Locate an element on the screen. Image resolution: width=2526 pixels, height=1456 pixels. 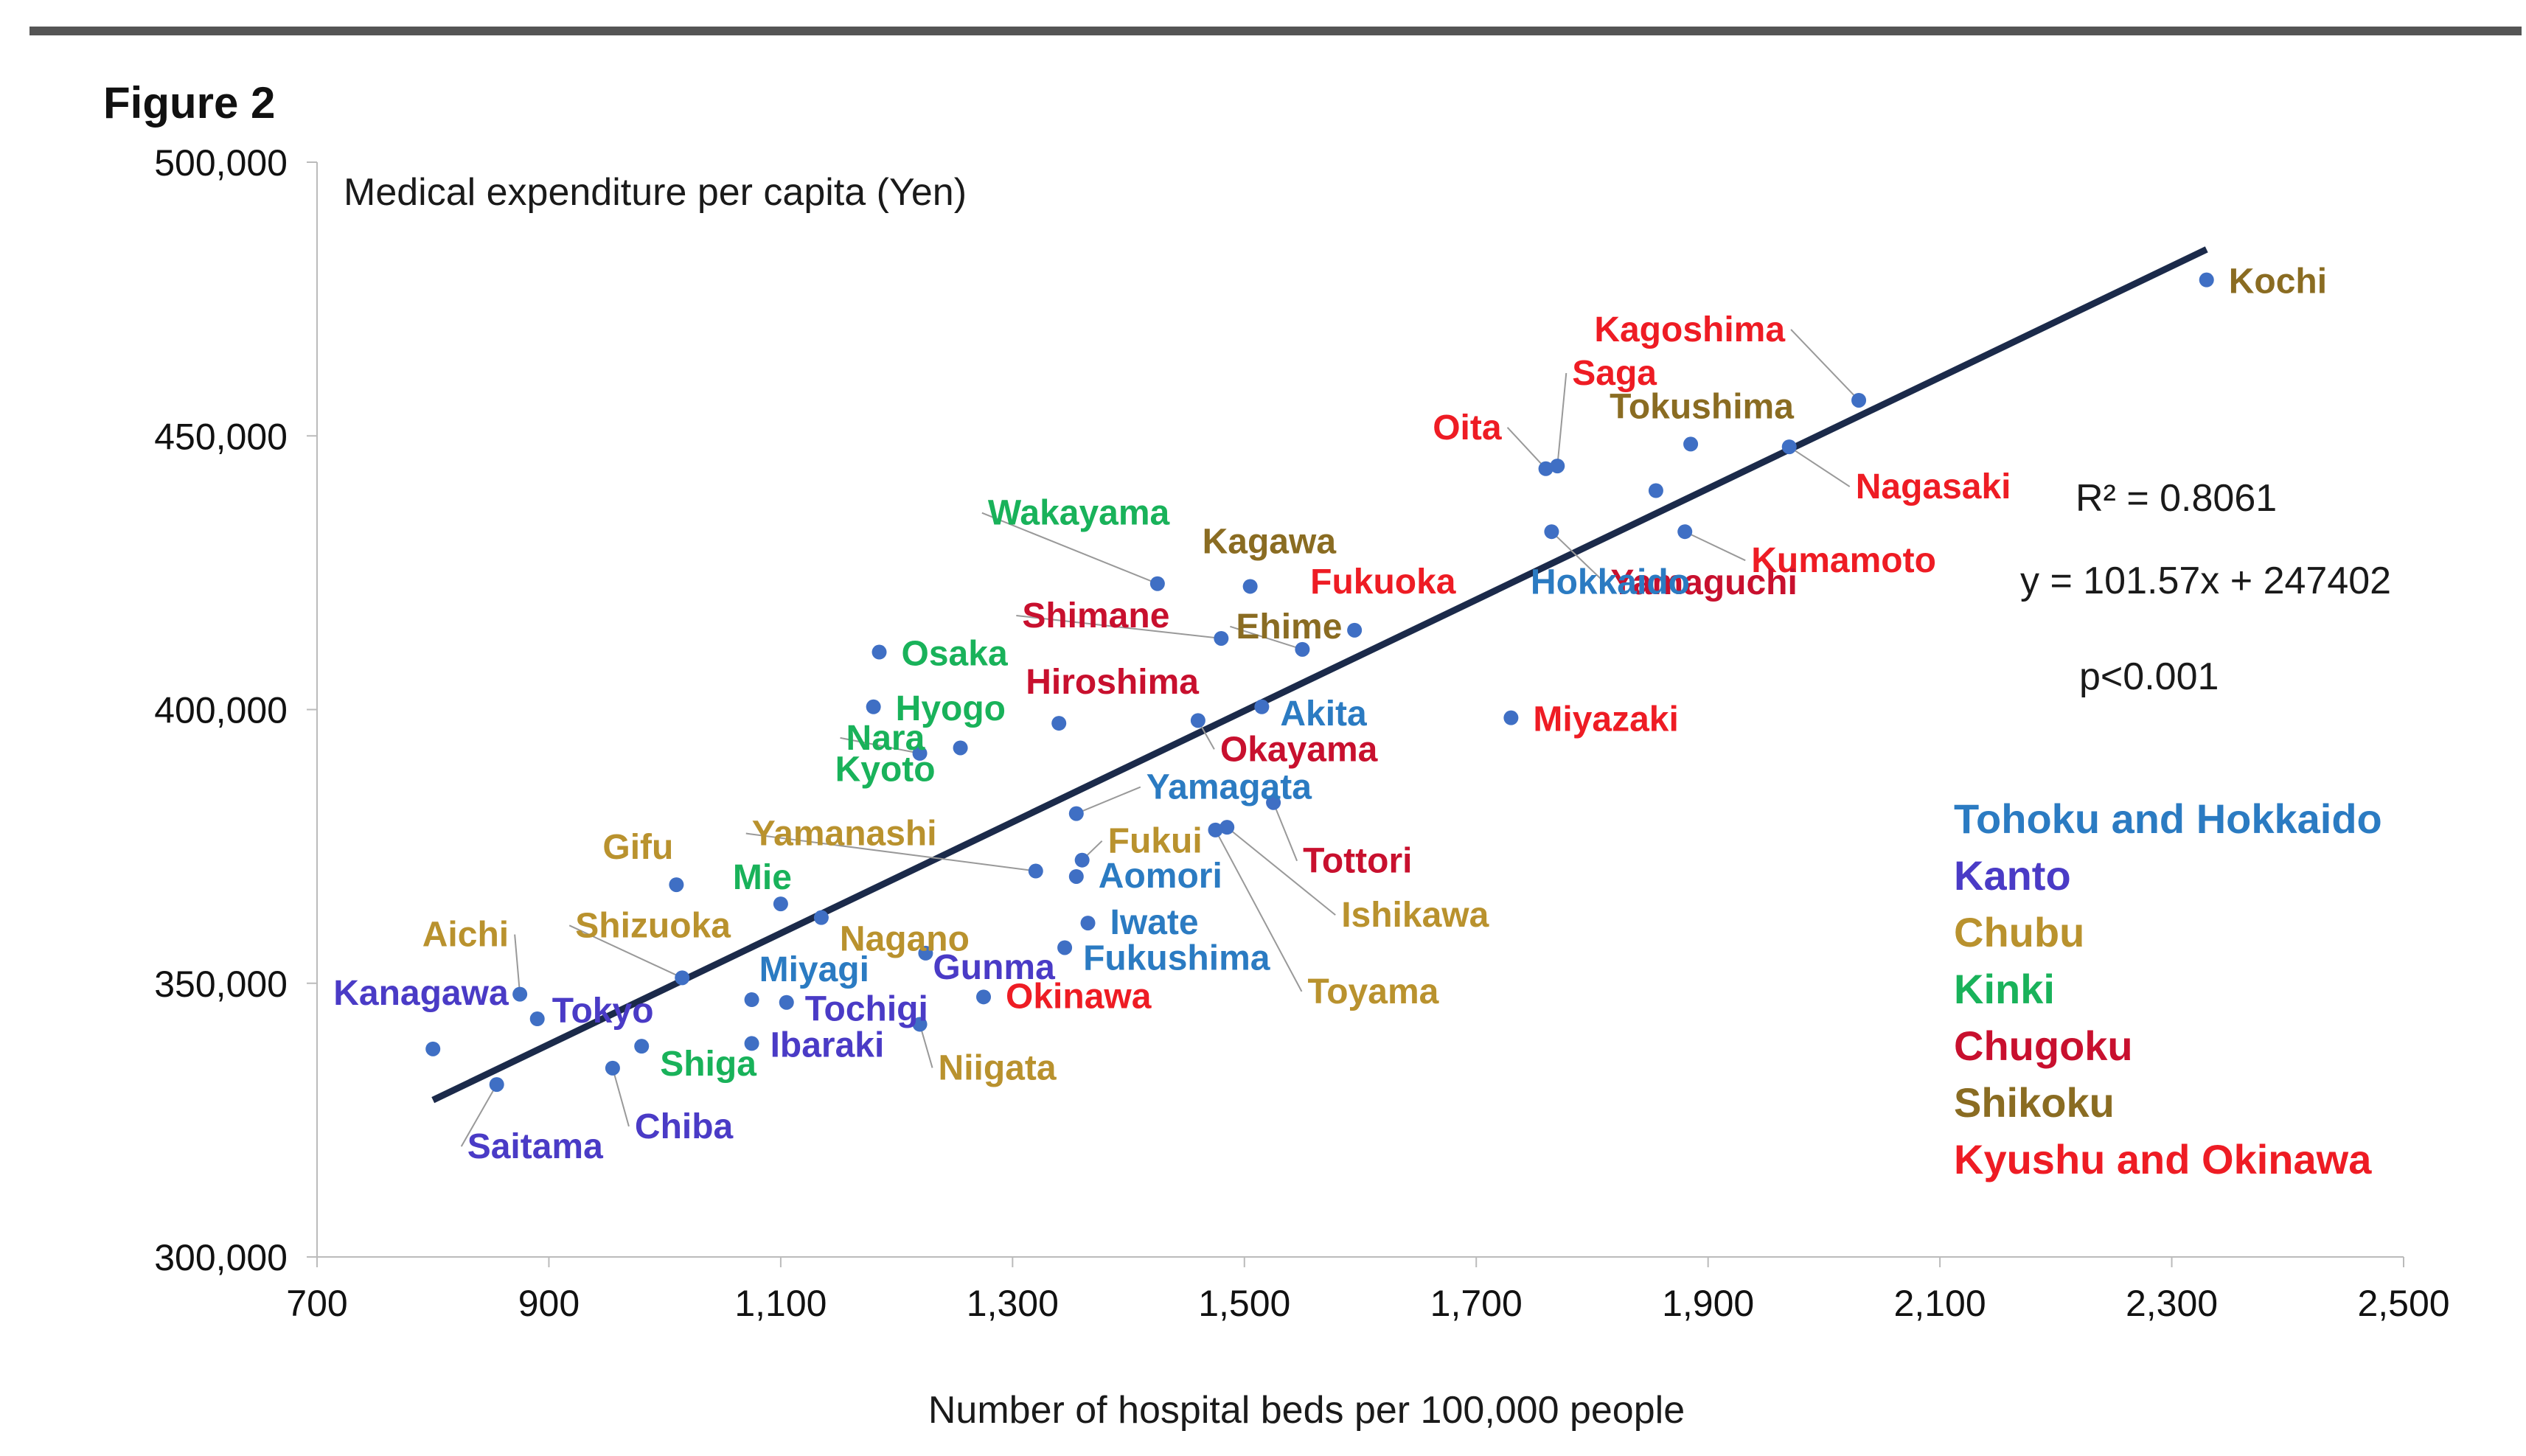
r-squared-annotation: R² = 0.8061 is located at coordinates (2176, 498).